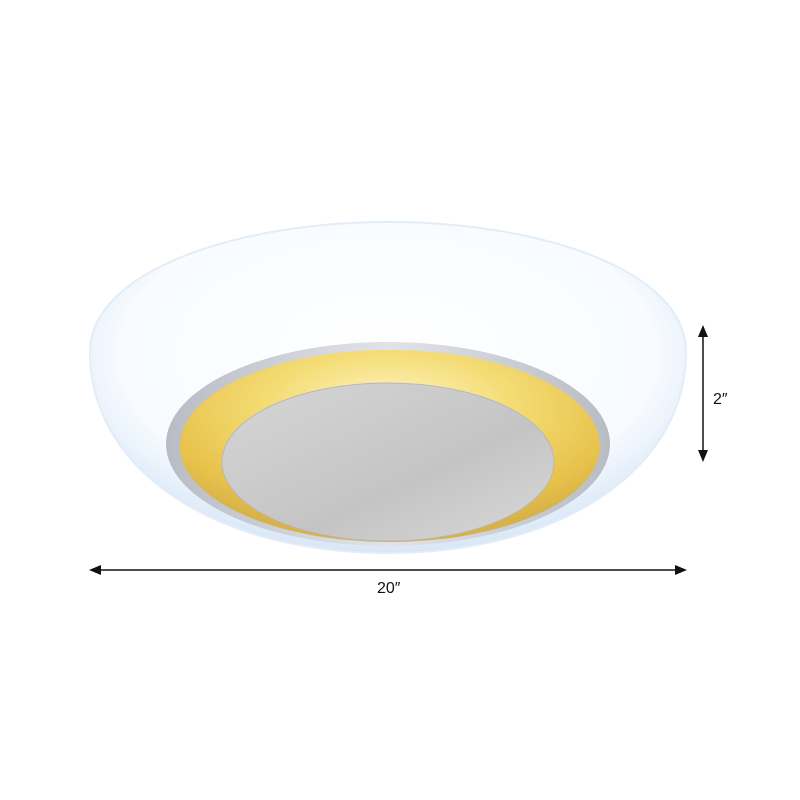 This screenshot has height=800, width=800. I want to click on center-disc, so click(388, 462).